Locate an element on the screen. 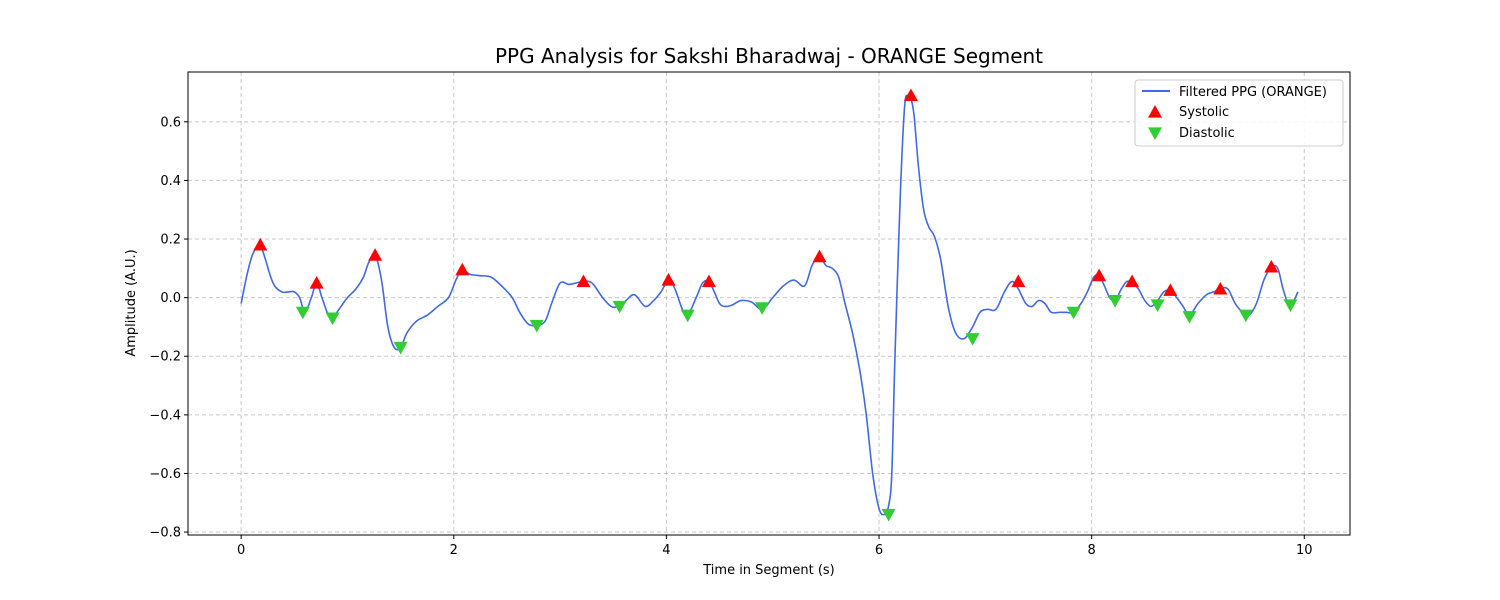  x-tick-label: 6 is located at coordinates (879, 550).